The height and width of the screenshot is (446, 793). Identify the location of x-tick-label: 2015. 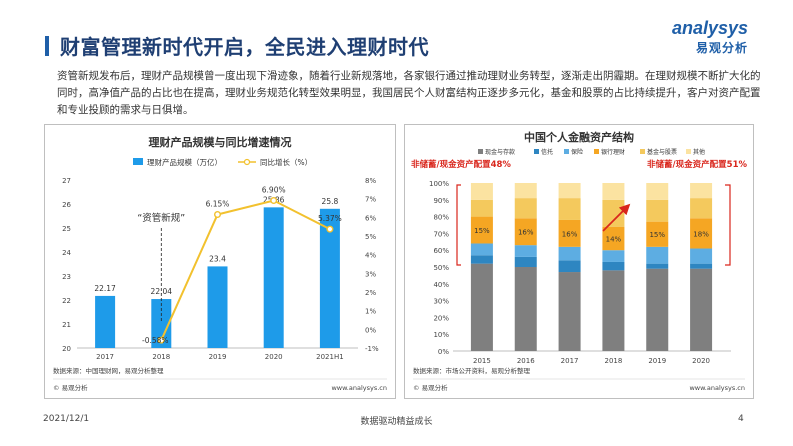
(482, 361).